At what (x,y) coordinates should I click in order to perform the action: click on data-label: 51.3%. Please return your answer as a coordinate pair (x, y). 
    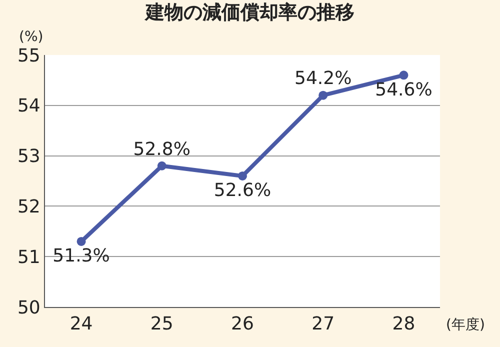
    Looking at the image, I should click on (81, 256).